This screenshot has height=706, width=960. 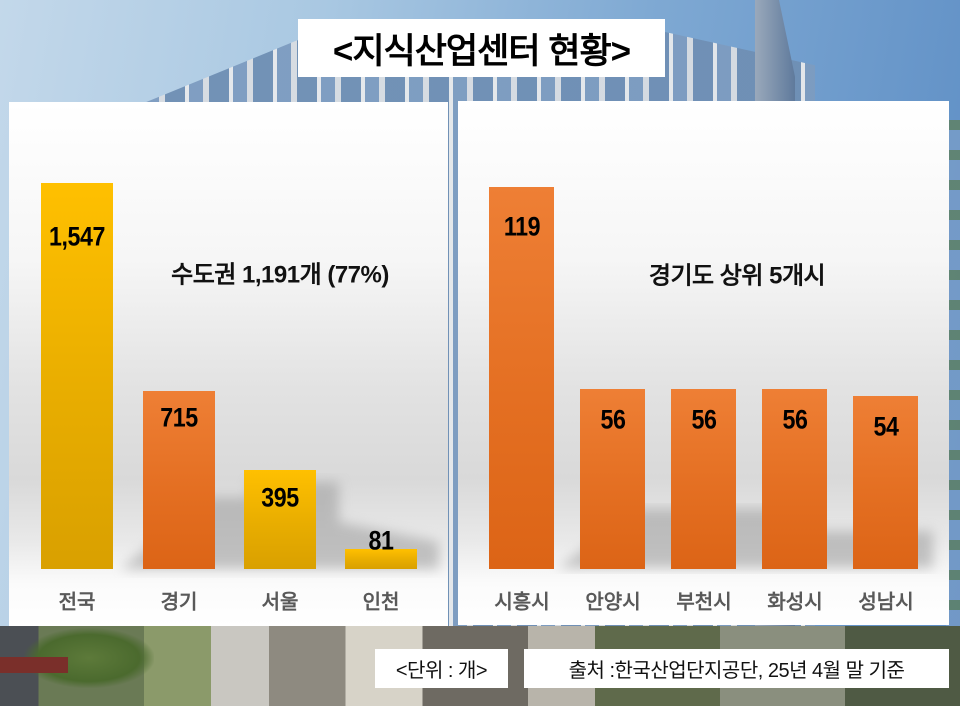 What do you see at coordinates (77, 376) in the screenshot?
I see `bar-nationwide: 1,547` at bounding box center [77, 376].